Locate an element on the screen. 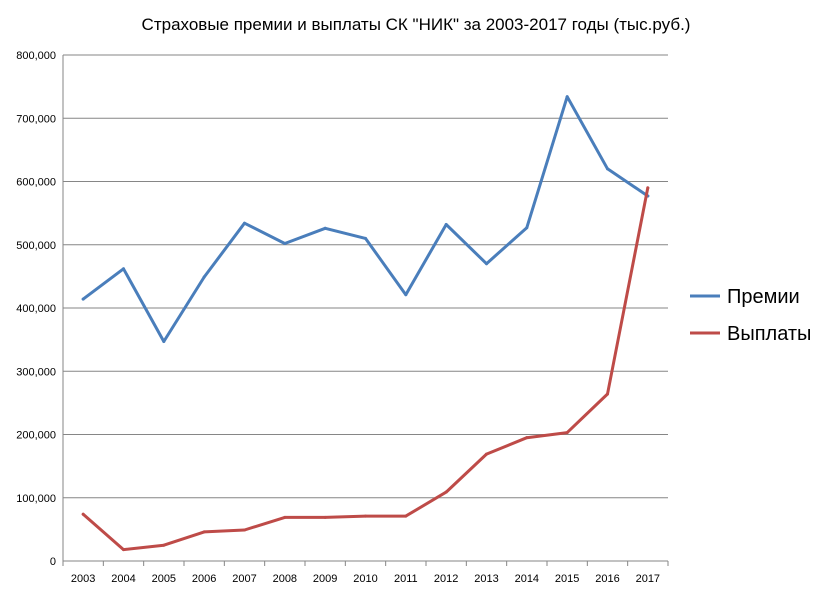 This screenshot has width=832, height=598. legend: Премии Выплаты is located at coordinates (750, 315).